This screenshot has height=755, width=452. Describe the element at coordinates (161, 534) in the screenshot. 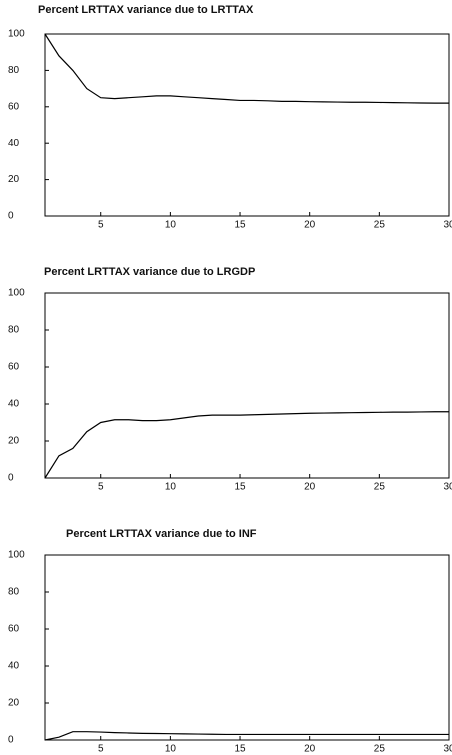

I see `chart-title: Percent LRTTAX variance due to INF` at that location.